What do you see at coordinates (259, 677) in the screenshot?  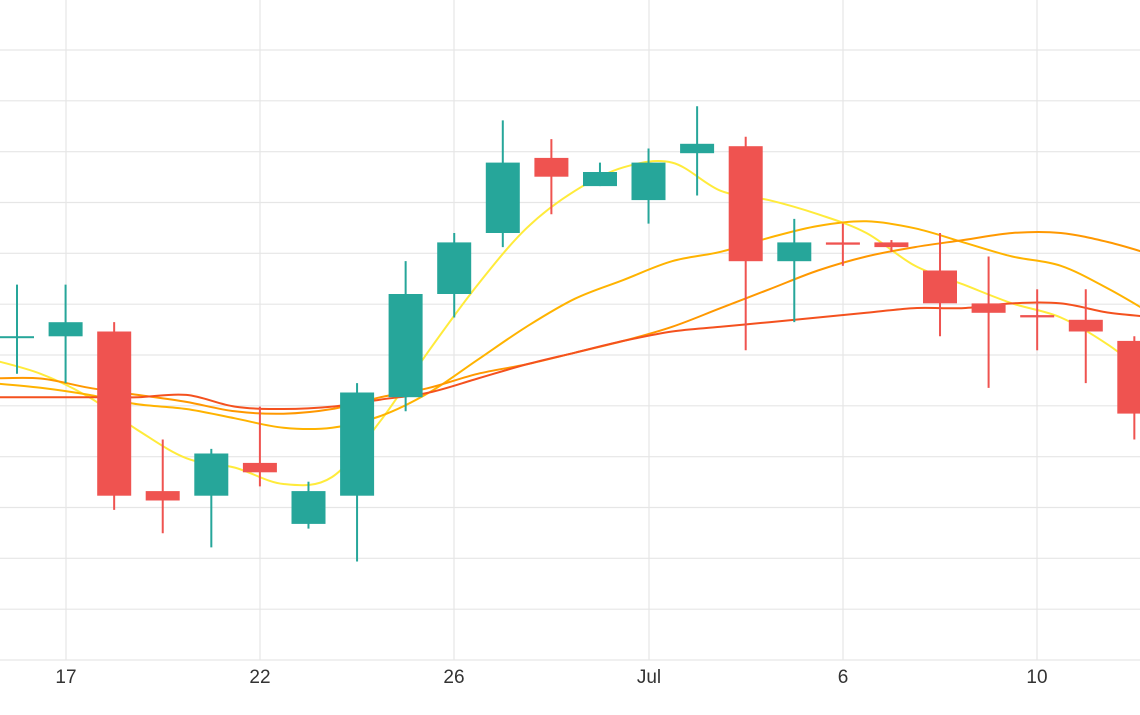 I see `x-tick-label: 22` at bounding box center [259, 677].